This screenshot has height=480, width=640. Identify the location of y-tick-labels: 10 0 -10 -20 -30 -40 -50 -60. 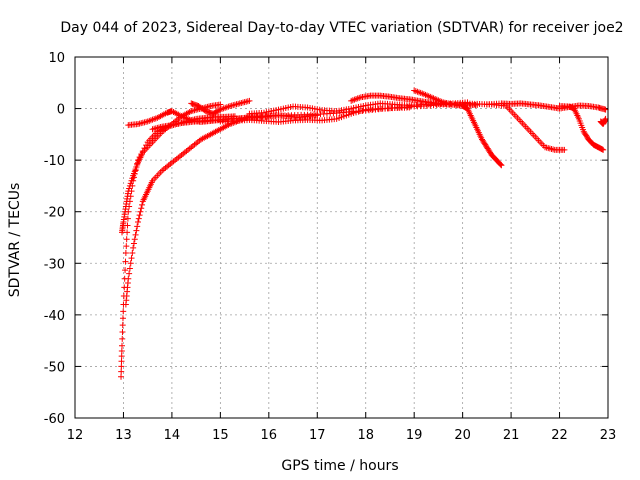
(54, 239).